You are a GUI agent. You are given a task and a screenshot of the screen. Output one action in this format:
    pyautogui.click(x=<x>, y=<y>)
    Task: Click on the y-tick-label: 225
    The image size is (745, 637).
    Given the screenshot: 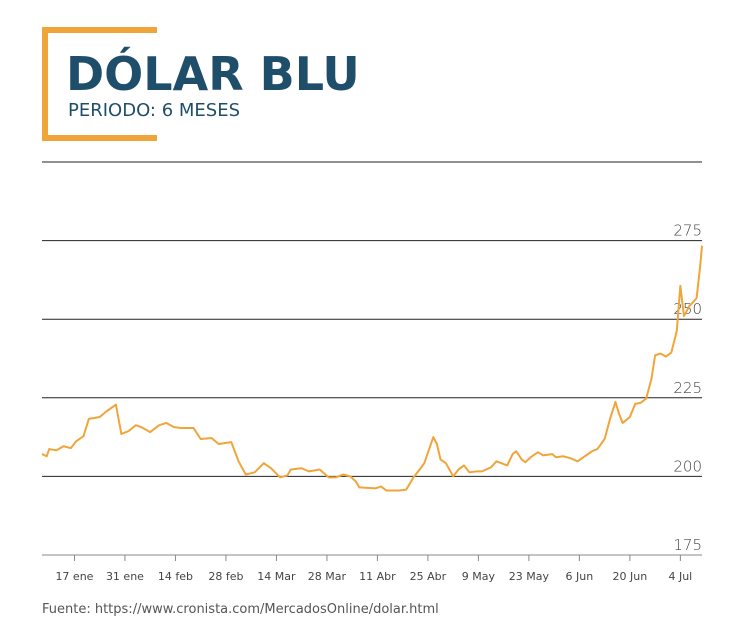 What is the action you would take?
    pyautogui.click(x=687, y=388)
    